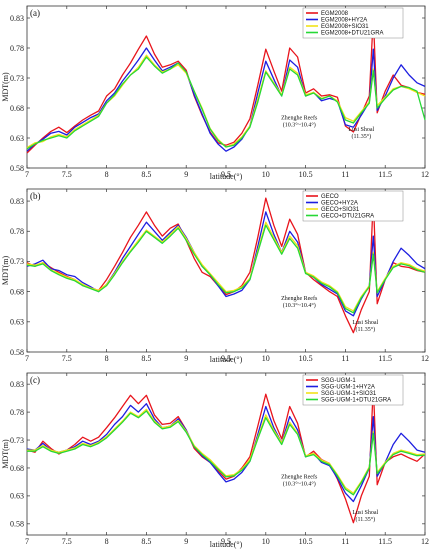  Describe the element at coordinates (347, 217) in the screenshot. I see `legend-label-4: GECO+DTU21GRA` at that location.